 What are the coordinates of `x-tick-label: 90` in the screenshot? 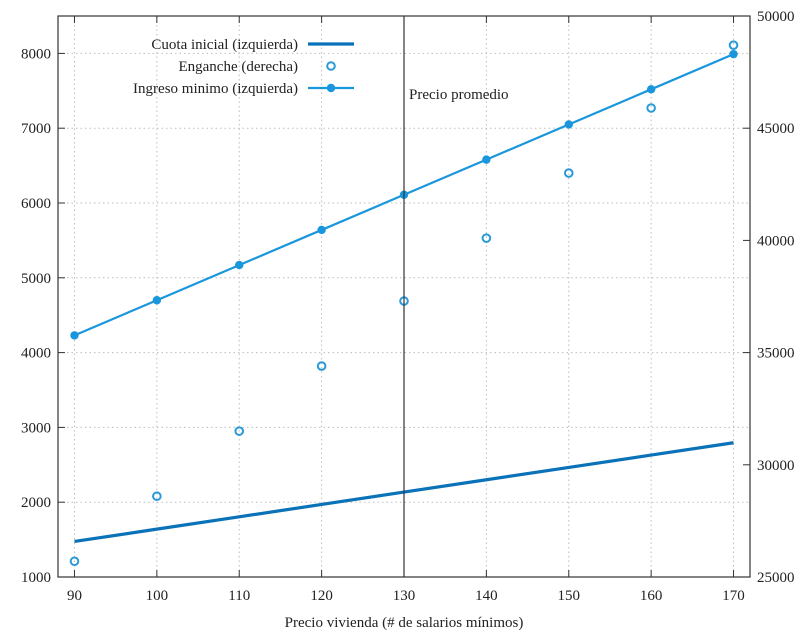 It's located at (74, 596).